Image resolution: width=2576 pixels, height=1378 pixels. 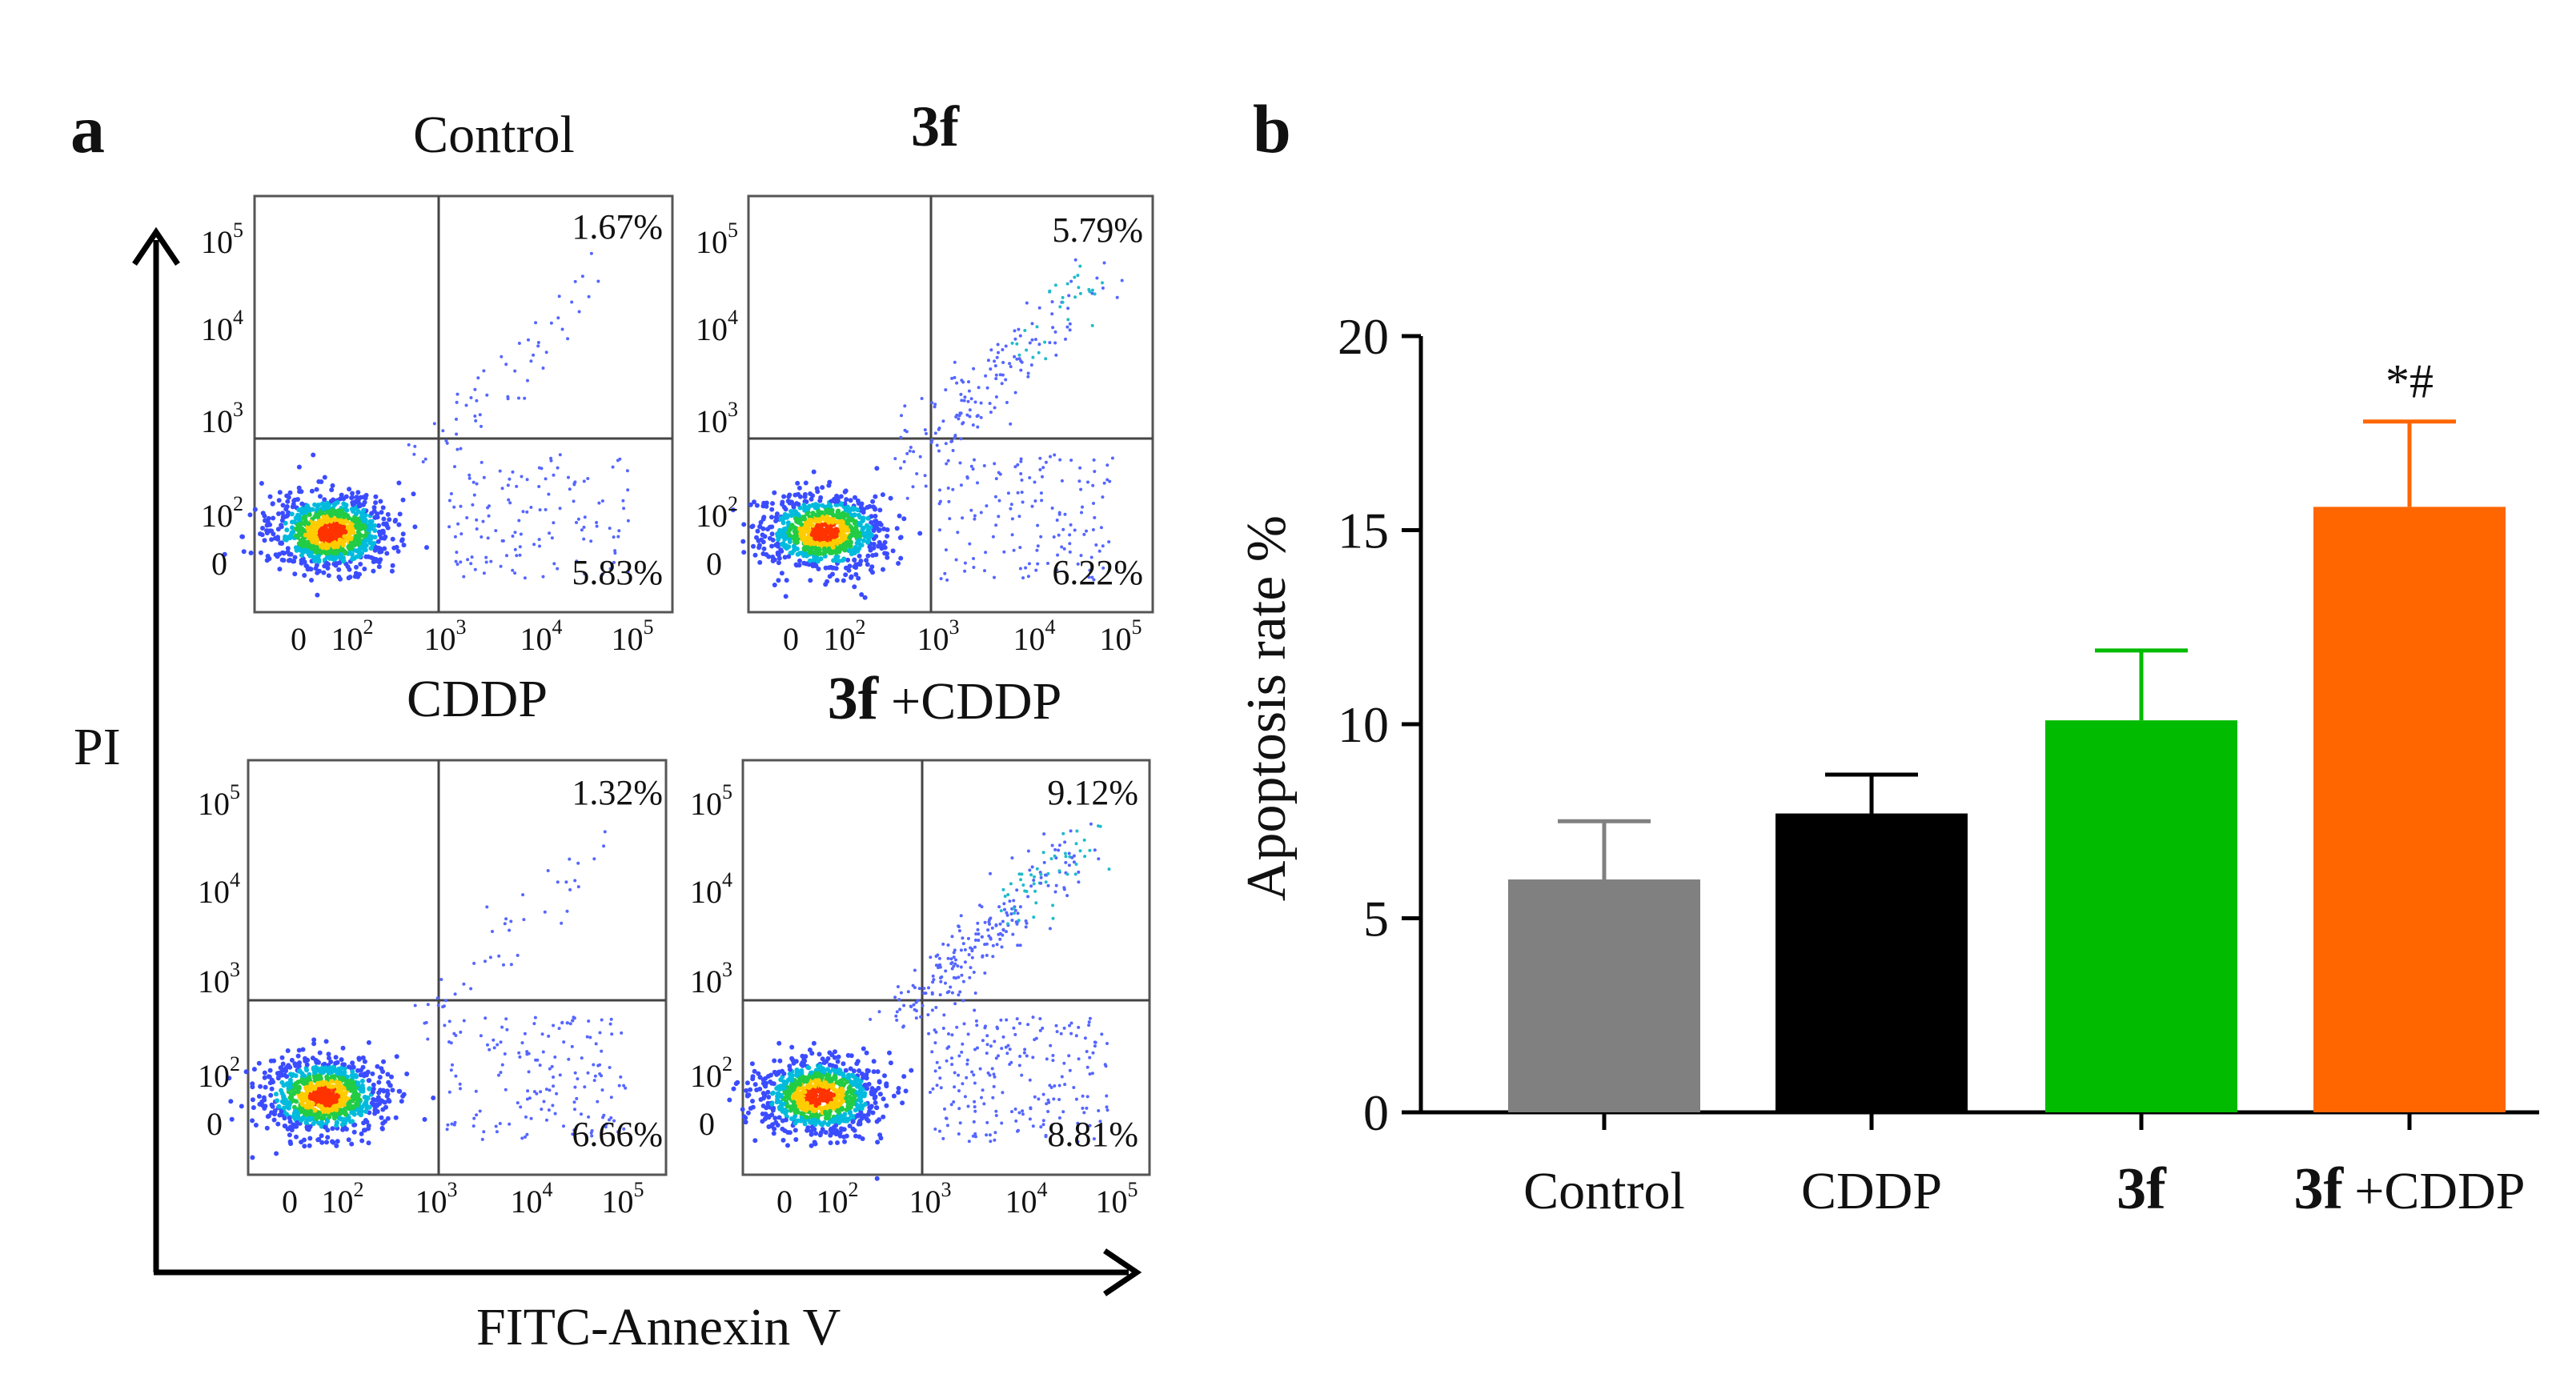 What do you see at coordinates (2024, 1189) in the screenshot?
I see `bar-chart-category-labels: Control CDDP 3f 3f +CDDP` at bounding box center [2024, 1189].